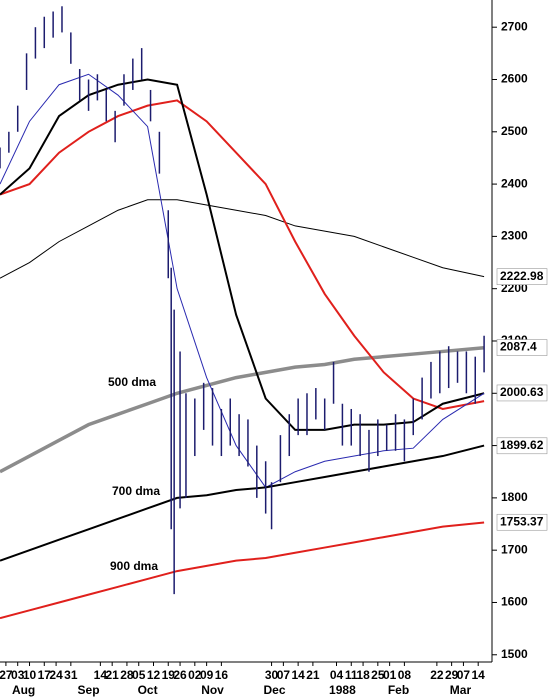 This screenshot has width=548, height=700. What do you see at coordinates (514, 131) in the screenshot?
I see `y-tick-label: 2500` at bounding box center [514, 131].